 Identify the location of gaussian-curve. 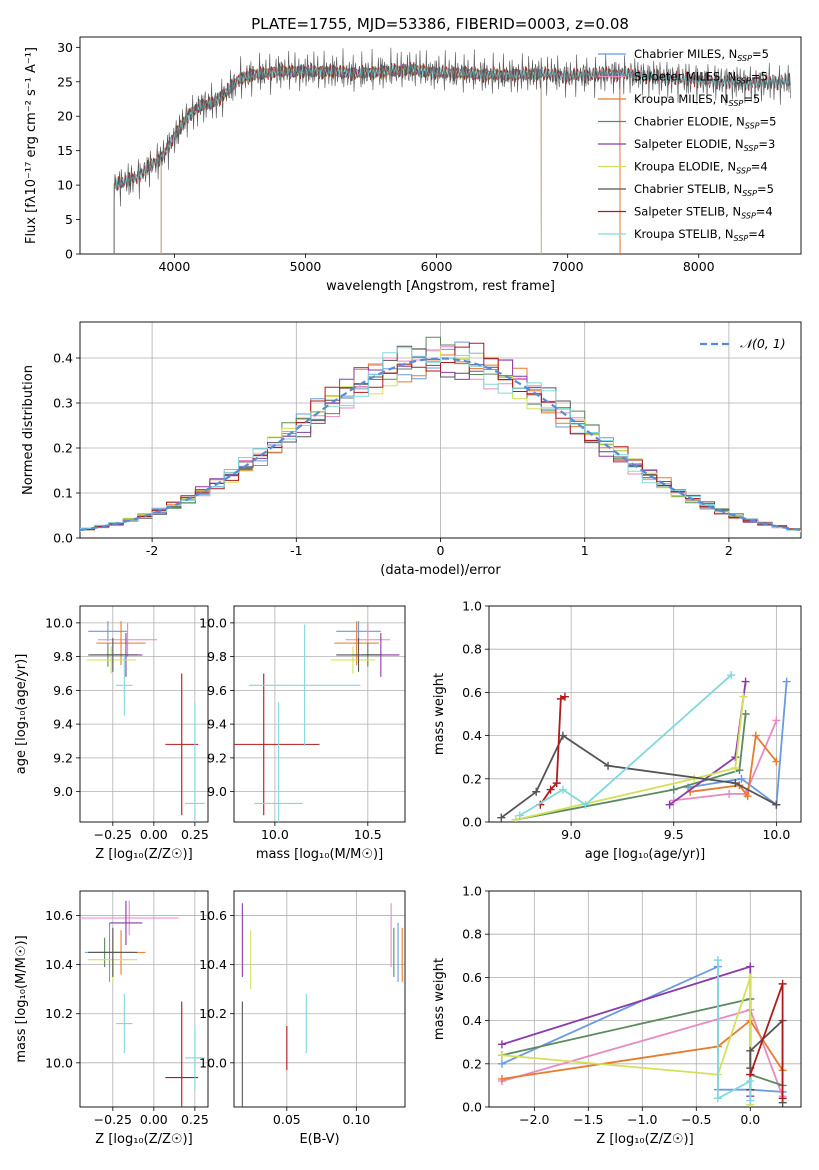
(440, 444).